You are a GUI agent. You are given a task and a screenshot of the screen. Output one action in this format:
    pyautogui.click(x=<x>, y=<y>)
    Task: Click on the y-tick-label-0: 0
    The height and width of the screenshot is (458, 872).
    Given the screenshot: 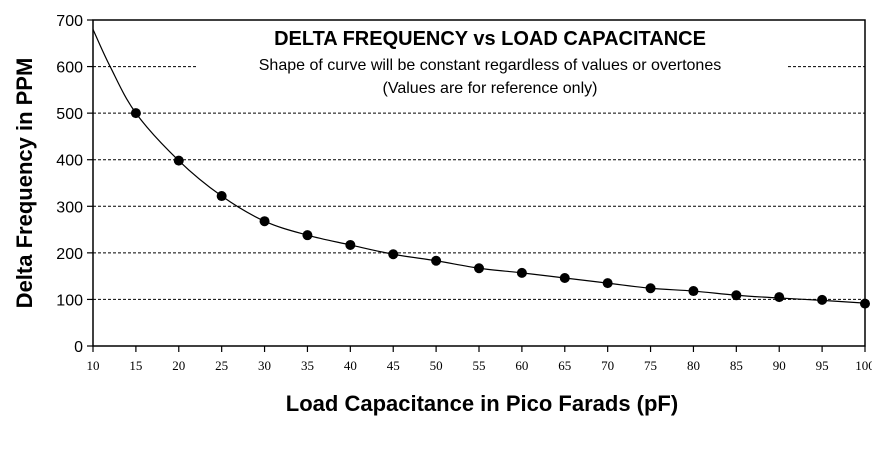 What is the action you would take?
    pyautogui.click(x=78, y=347)
    